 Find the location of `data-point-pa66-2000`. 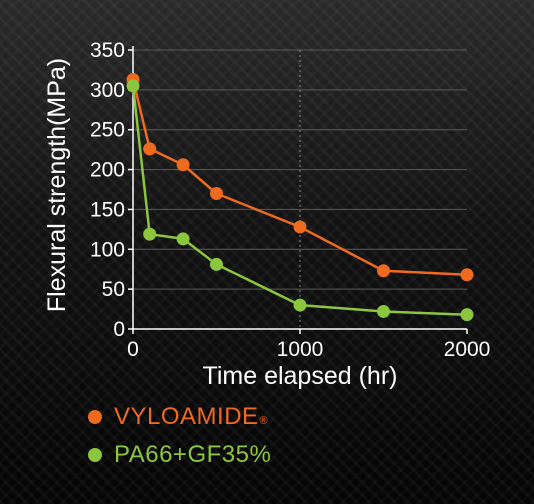

data-point-pa66-2000 is located at coordinates (467, 315).